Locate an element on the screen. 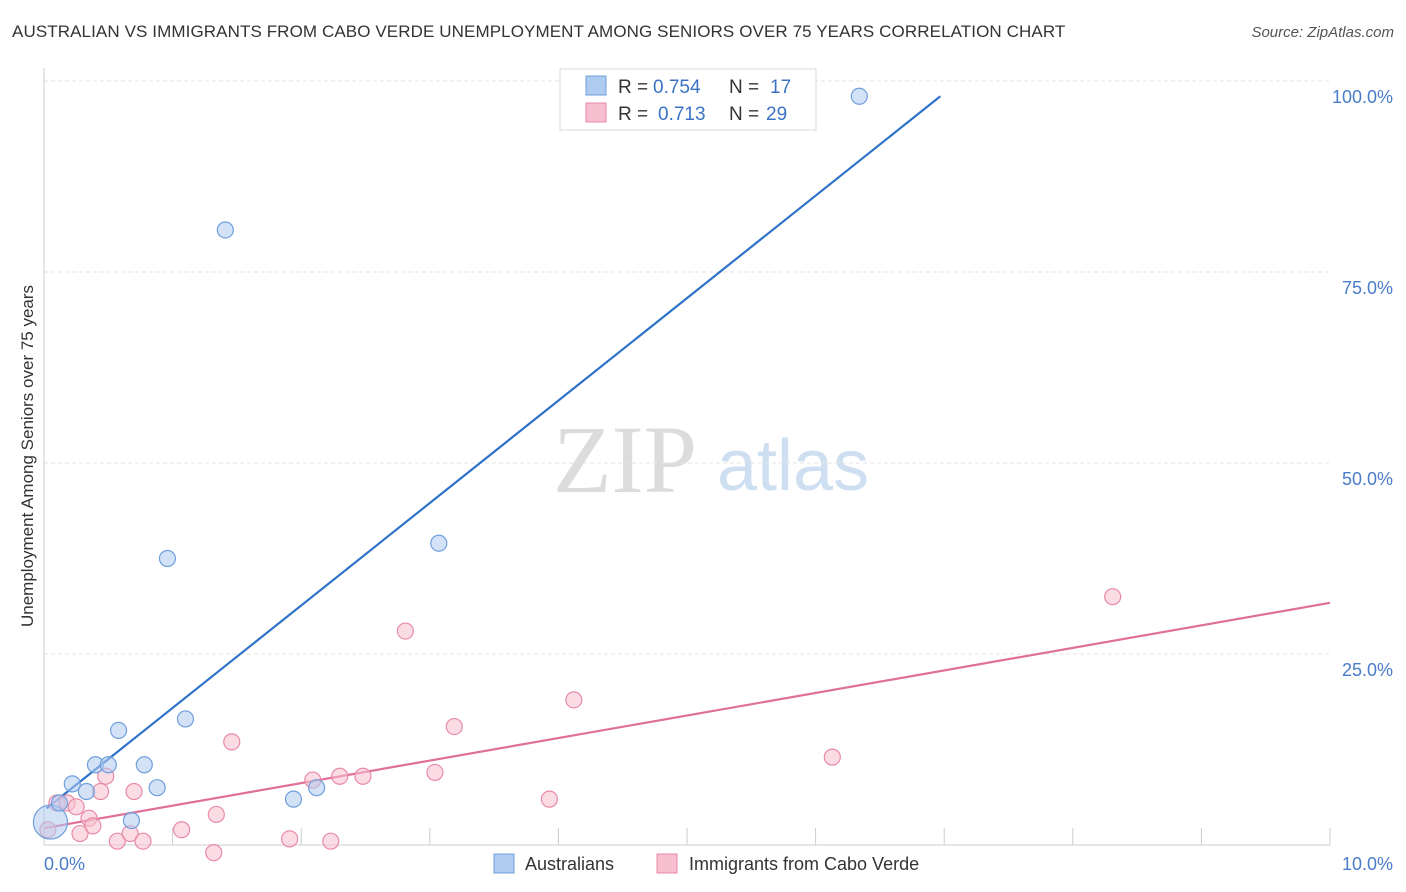  legend-swatch-australians is located at coordinates (596, 85).